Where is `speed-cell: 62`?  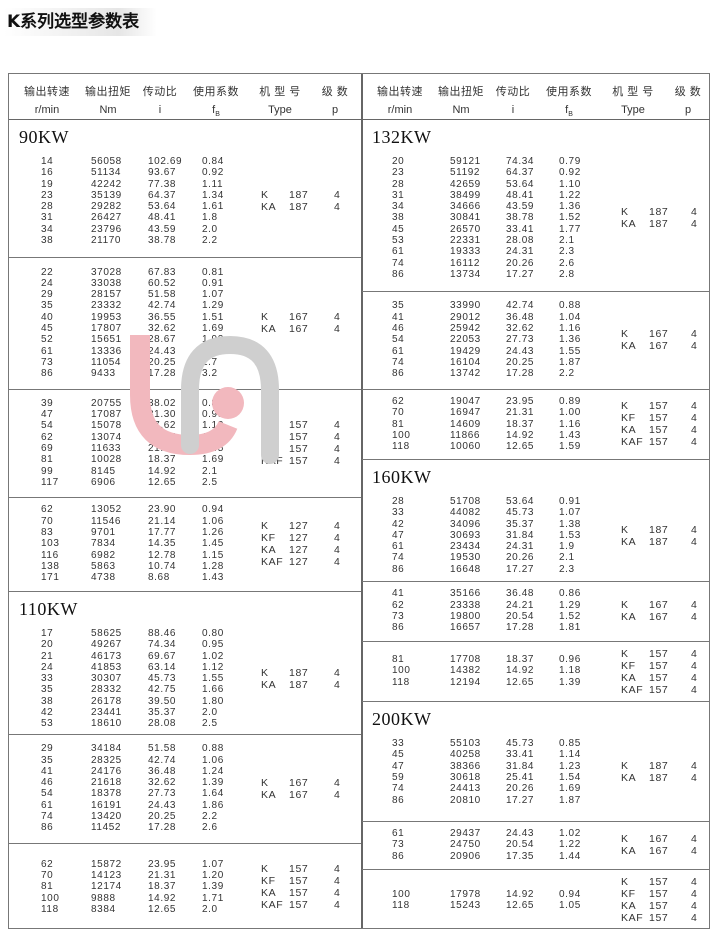
speed-cell: 62 is located at coordinates (47, 510).